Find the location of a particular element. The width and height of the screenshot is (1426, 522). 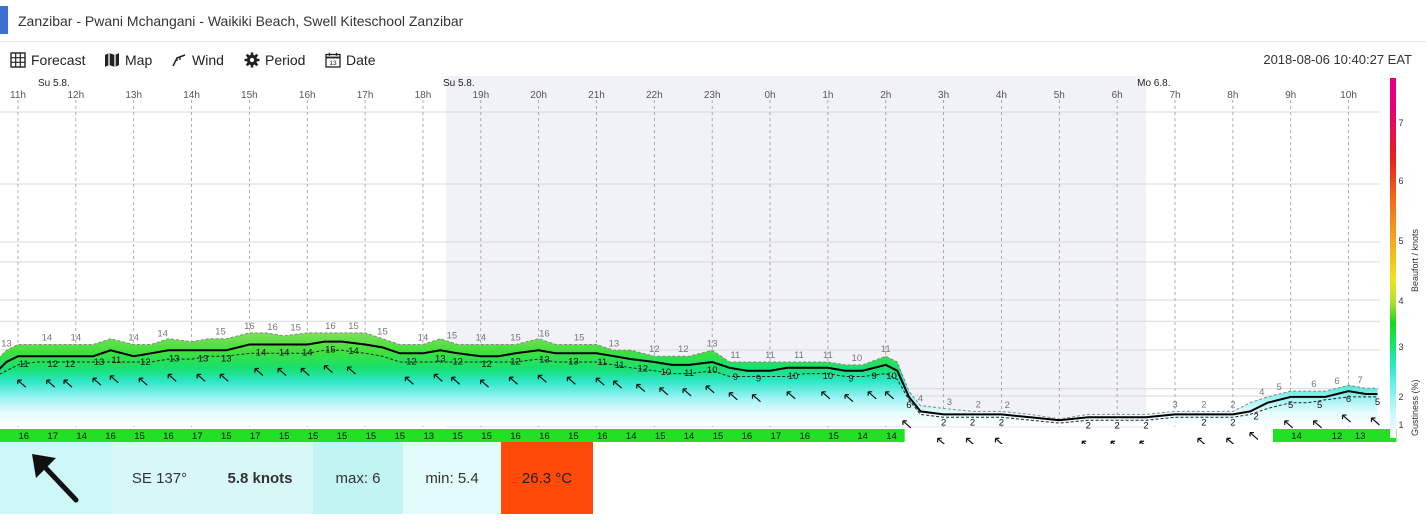

direction-value: SE 137° is located at coordinates (159, 478).